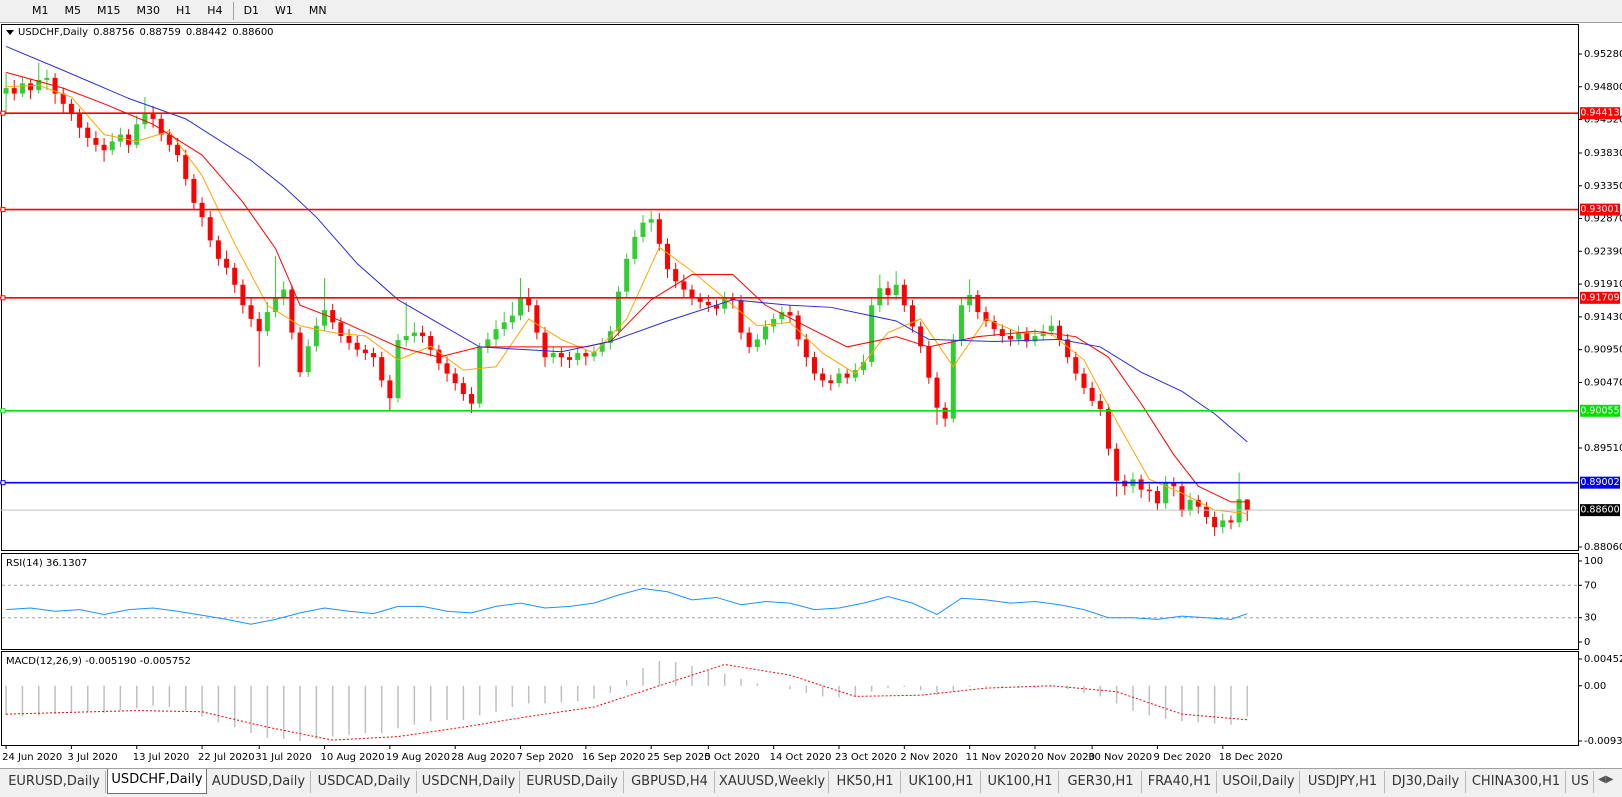 The width and height of the screenshot is (1622, 797). Describe the element at coordinates (1580, 782) in the screenshot. I see `chart-tab: US` at that location.